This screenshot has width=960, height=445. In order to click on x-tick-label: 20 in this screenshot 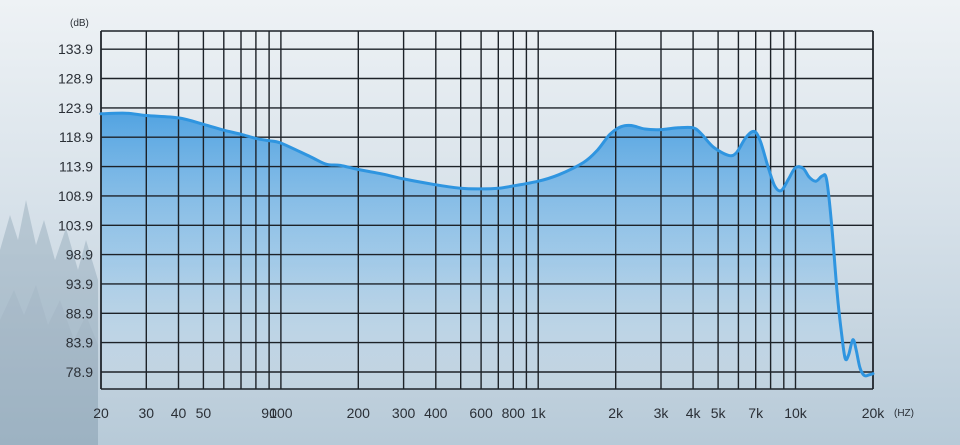, I will do `click(101, 413)`.